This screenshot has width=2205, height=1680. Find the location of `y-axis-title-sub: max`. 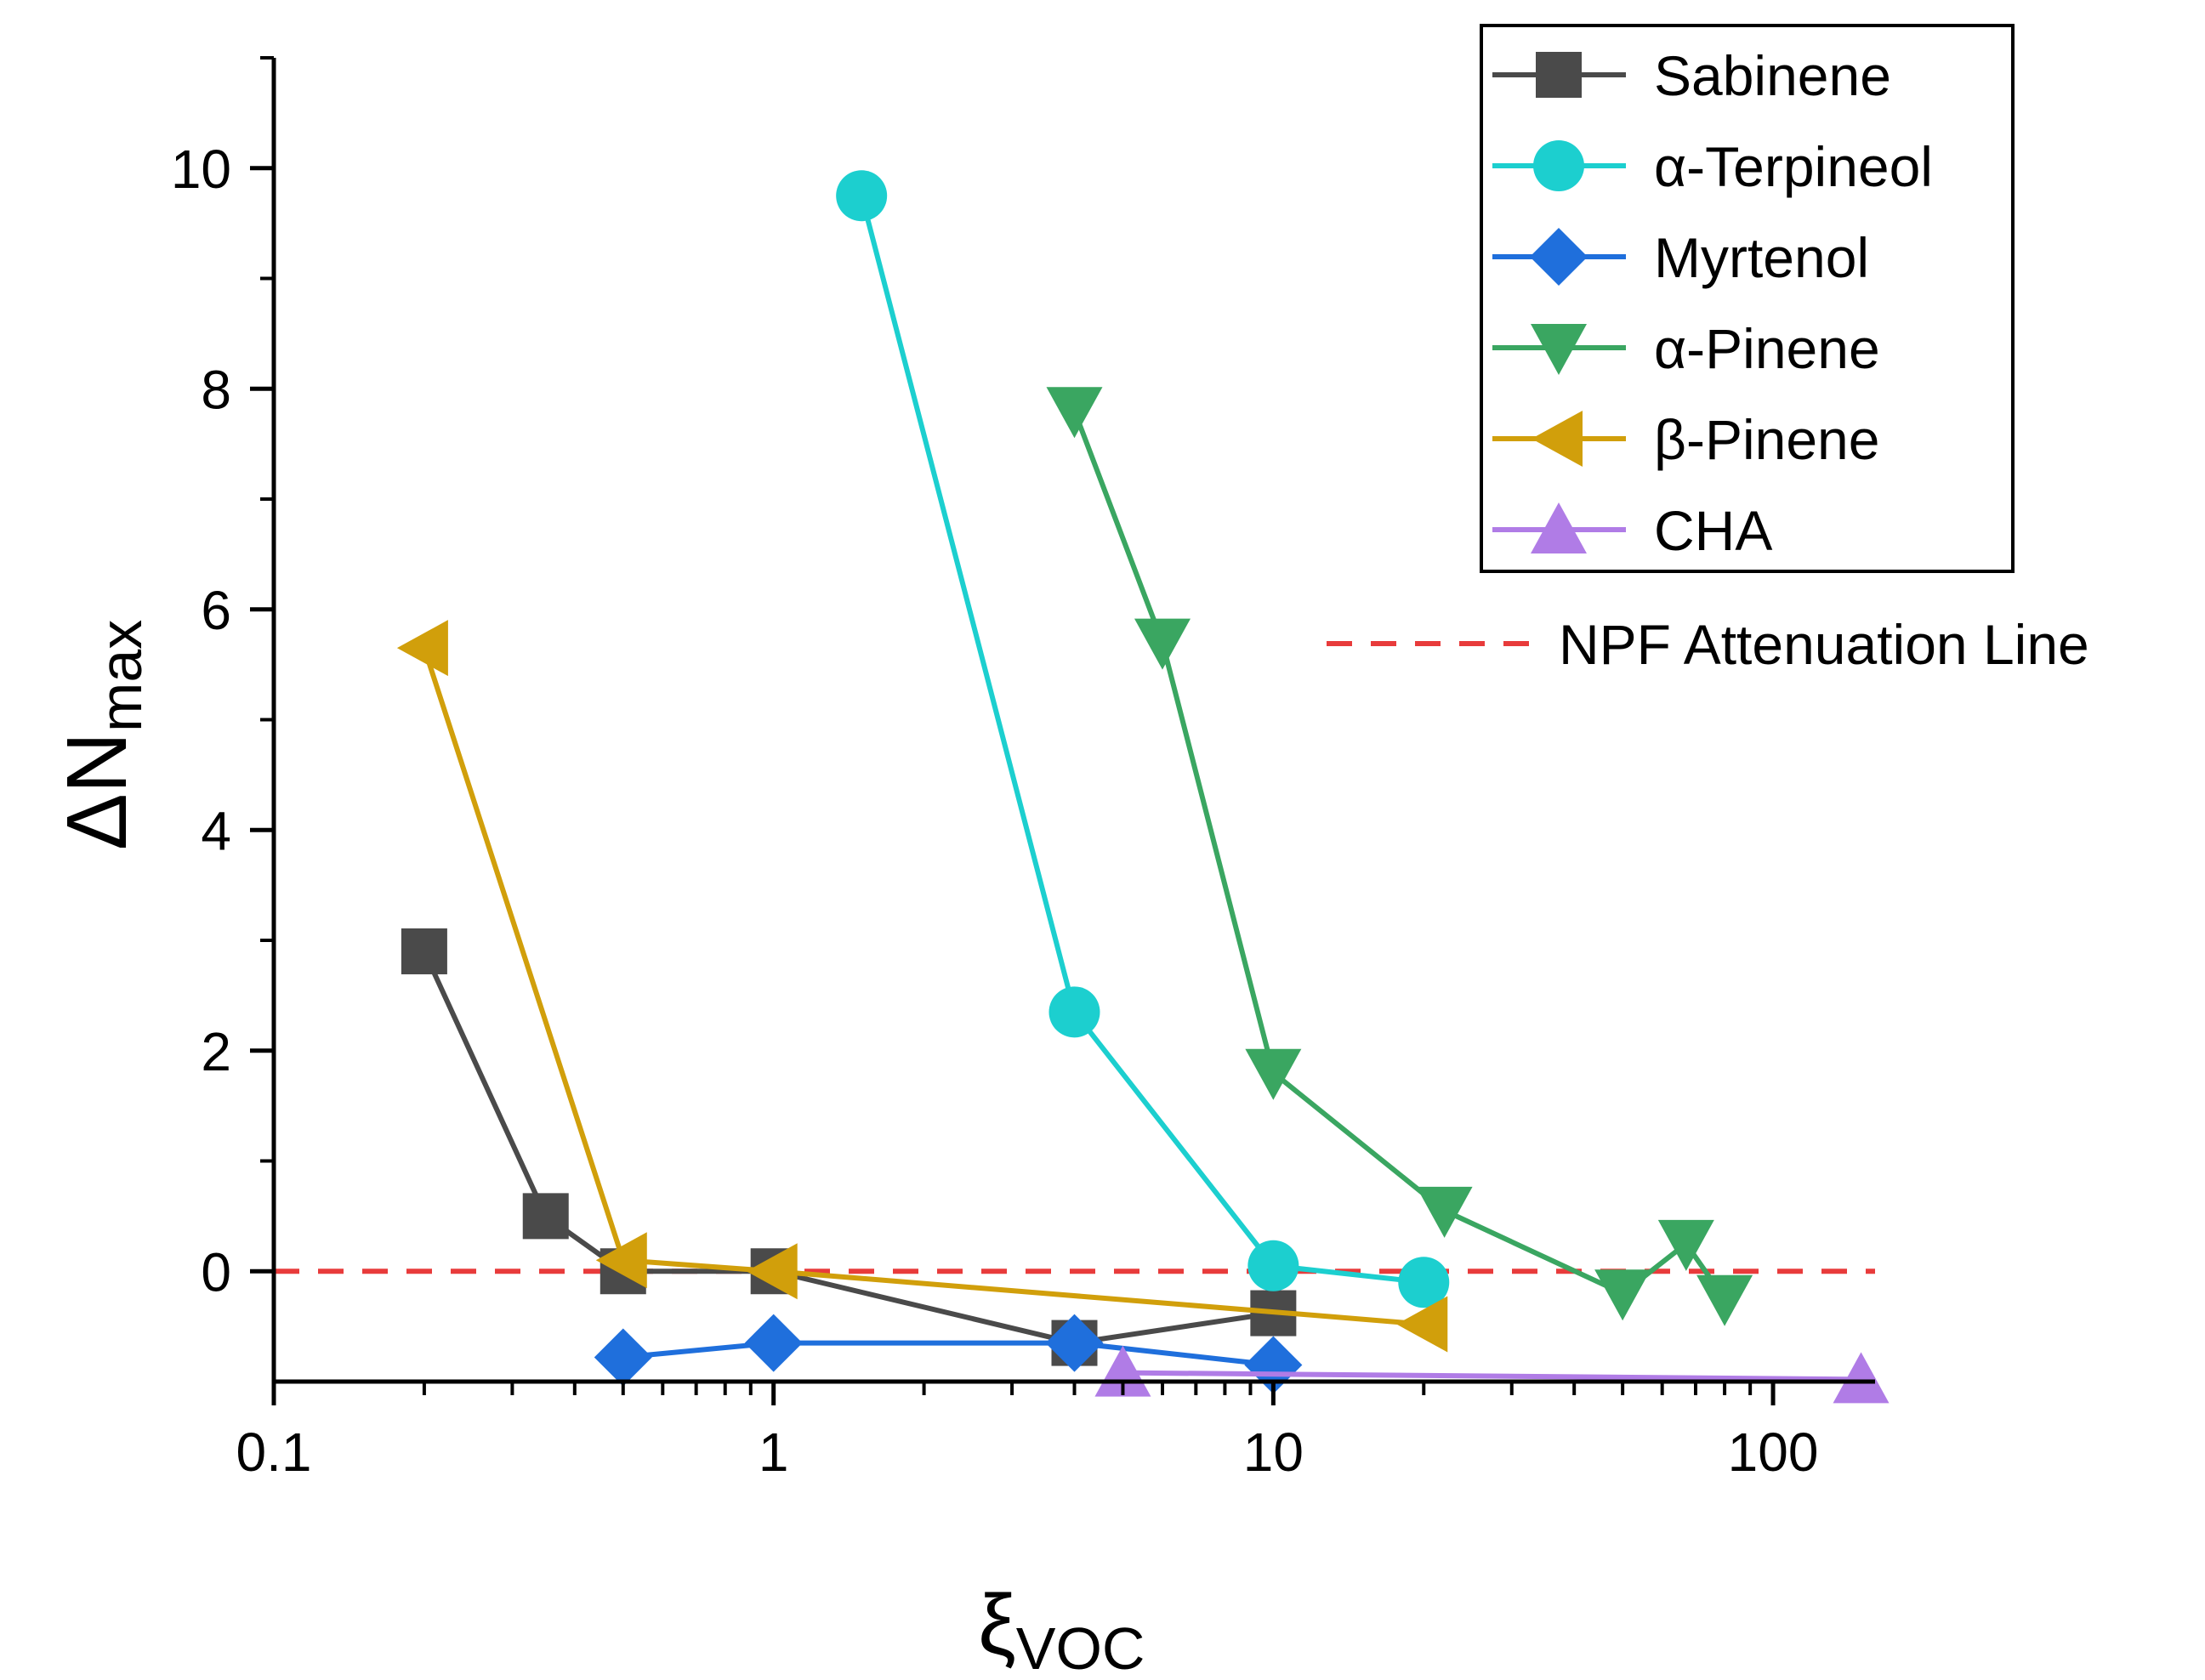

y-axis-title-sub: max is located at coordinates (121, 676).